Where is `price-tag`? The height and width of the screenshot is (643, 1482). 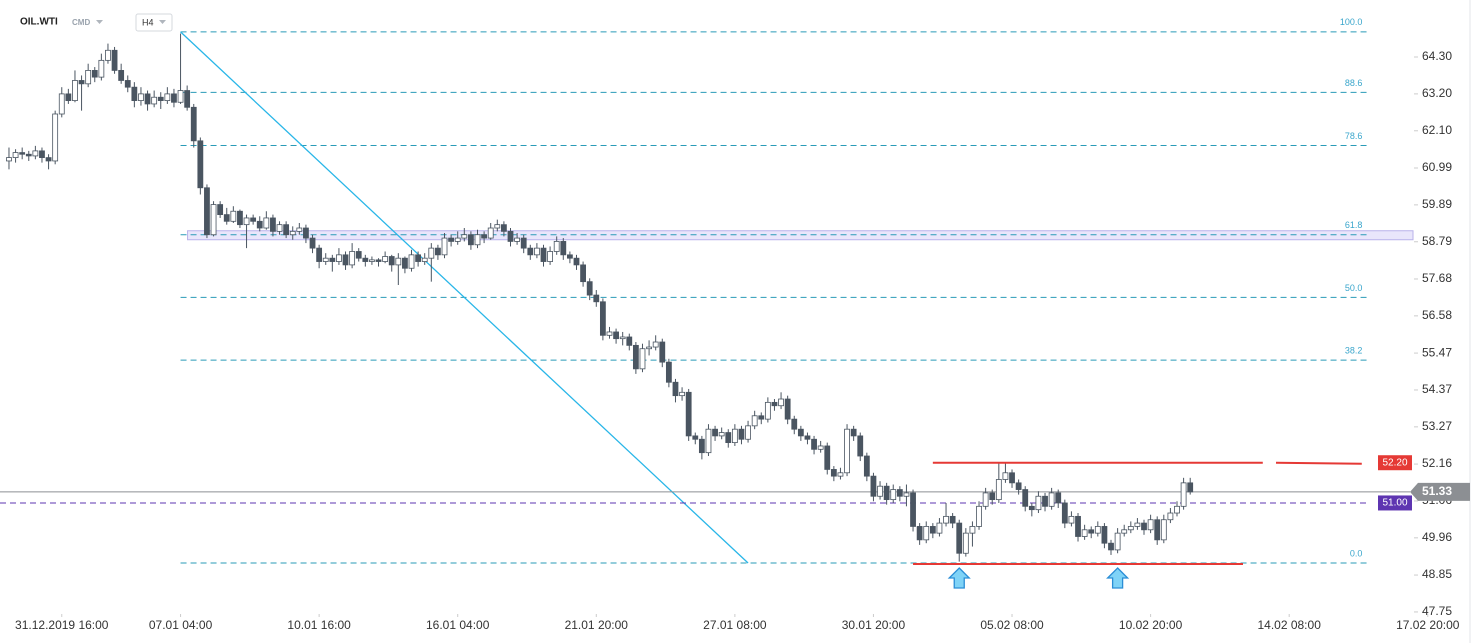
price-tag is located at coordinates (1395, 463).